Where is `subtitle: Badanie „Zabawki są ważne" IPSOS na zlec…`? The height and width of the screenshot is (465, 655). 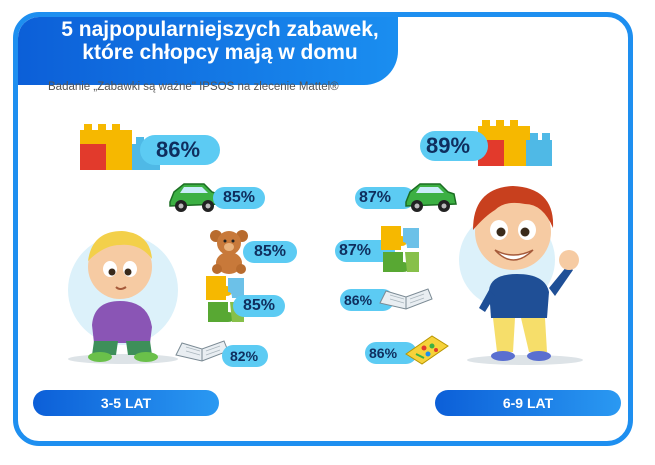
subtitle: Badanie „Zabawki są ważne" IPSOS na zlec… is located at coordinates (193, 87).